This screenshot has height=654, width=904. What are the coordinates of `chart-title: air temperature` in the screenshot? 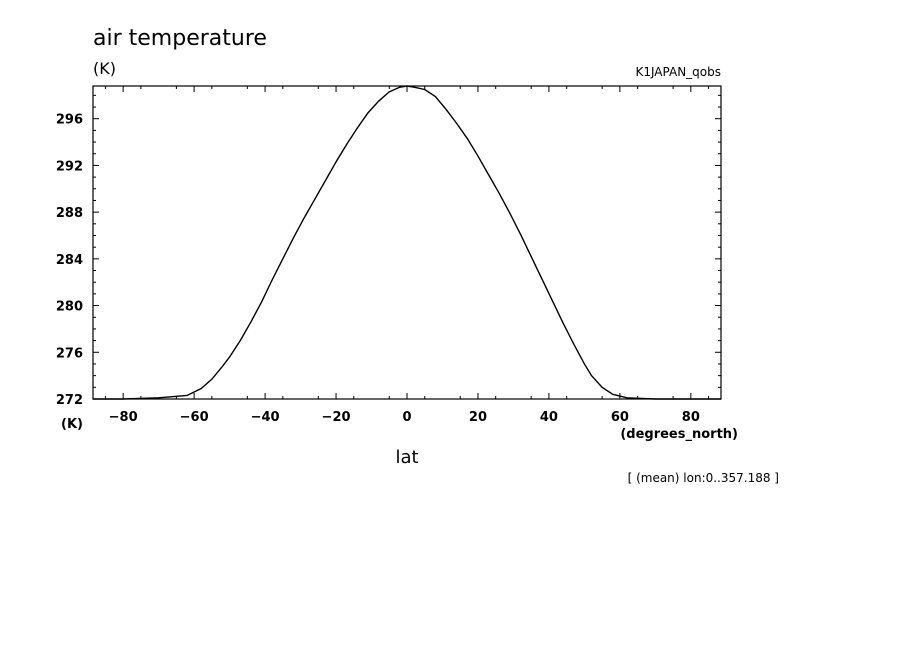 It's located at (180, 38).